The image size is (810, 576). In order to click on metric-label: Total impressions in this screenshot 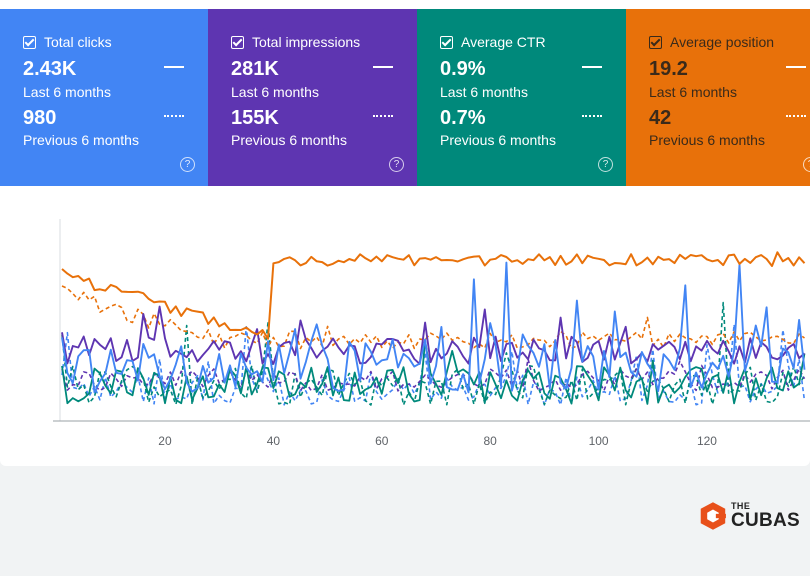, I will do `click(306, 42)`.